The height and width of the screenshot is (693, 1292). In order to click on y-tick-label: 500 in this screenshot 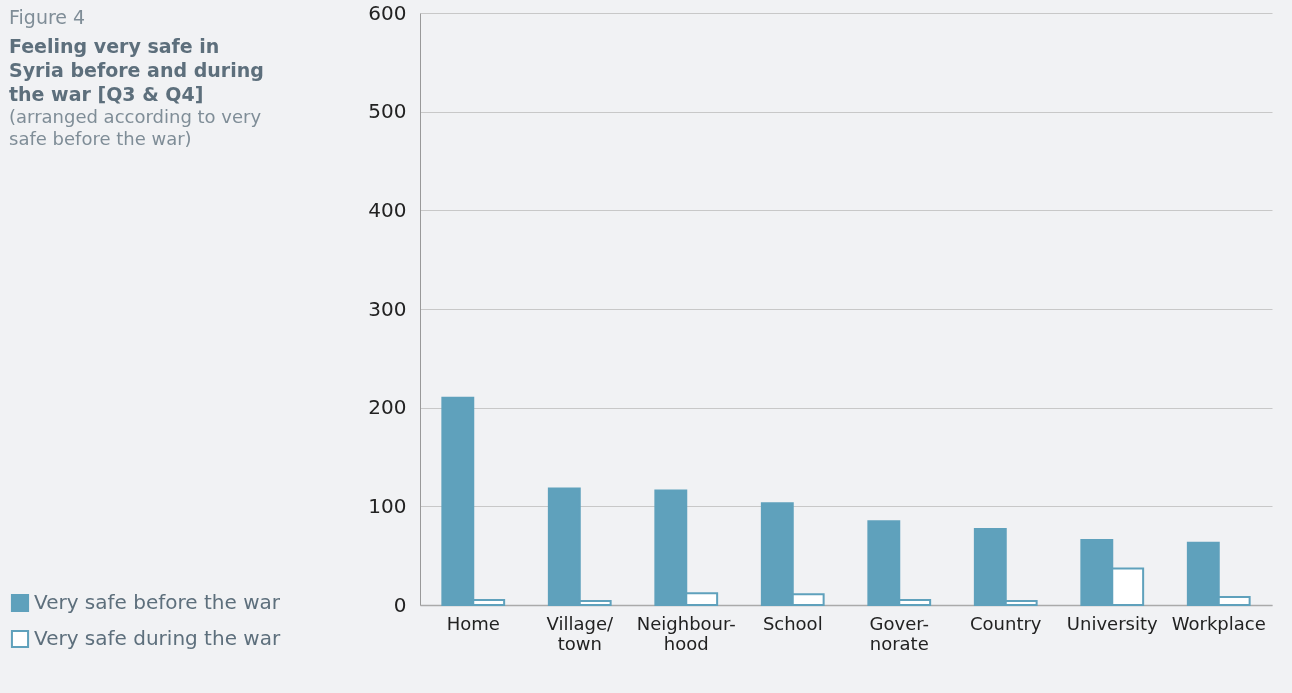, I will do `click(387, 111)`.